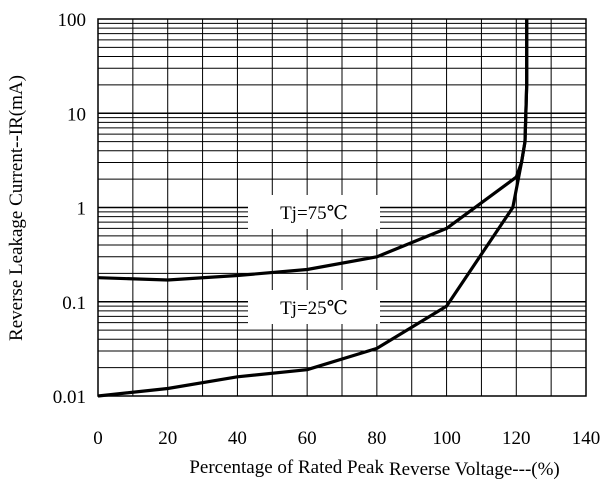 The image size is (605, 482). What do you see at coordinates (69, 397) in the screenshot?
I see `y-tick-label: 0.01` at bounding box center [69, 397].